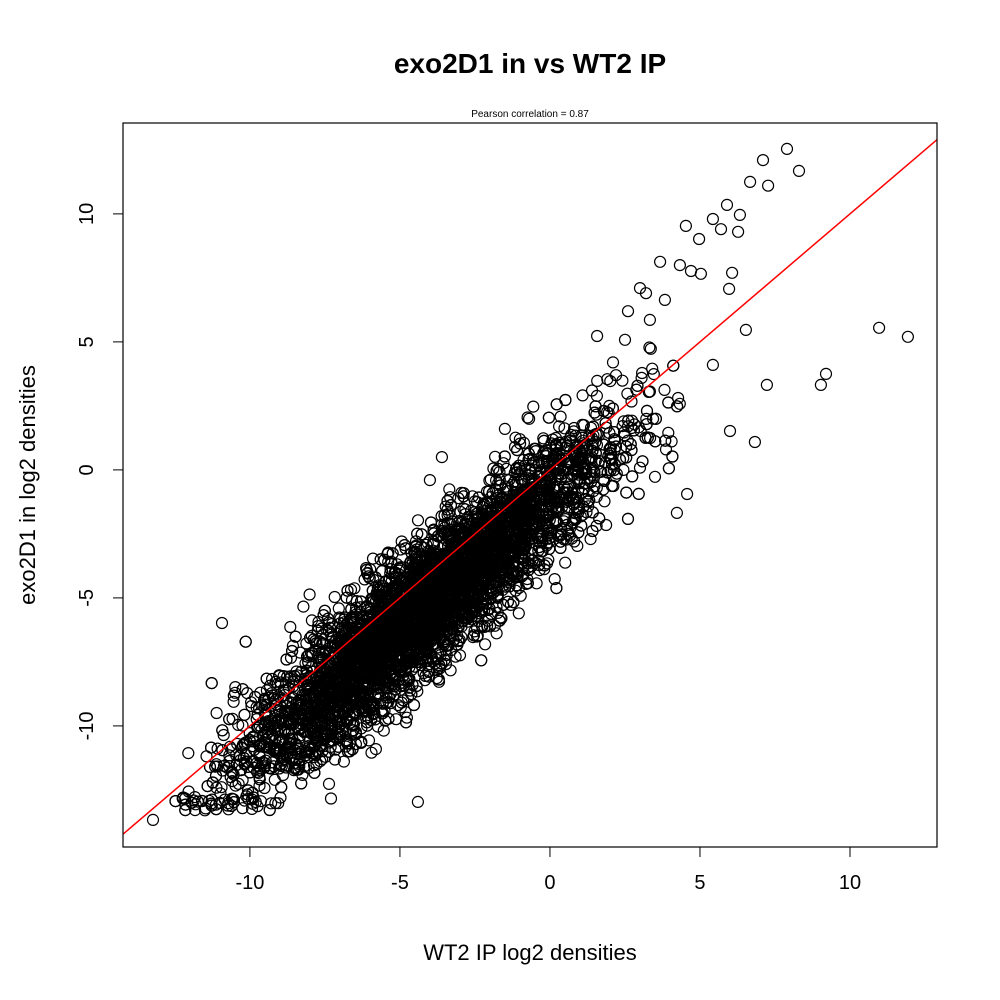 The image size is (1000, 1000). I want to click on chart-title: exo2D1 in vs WT2 IP, so click(530, 63).